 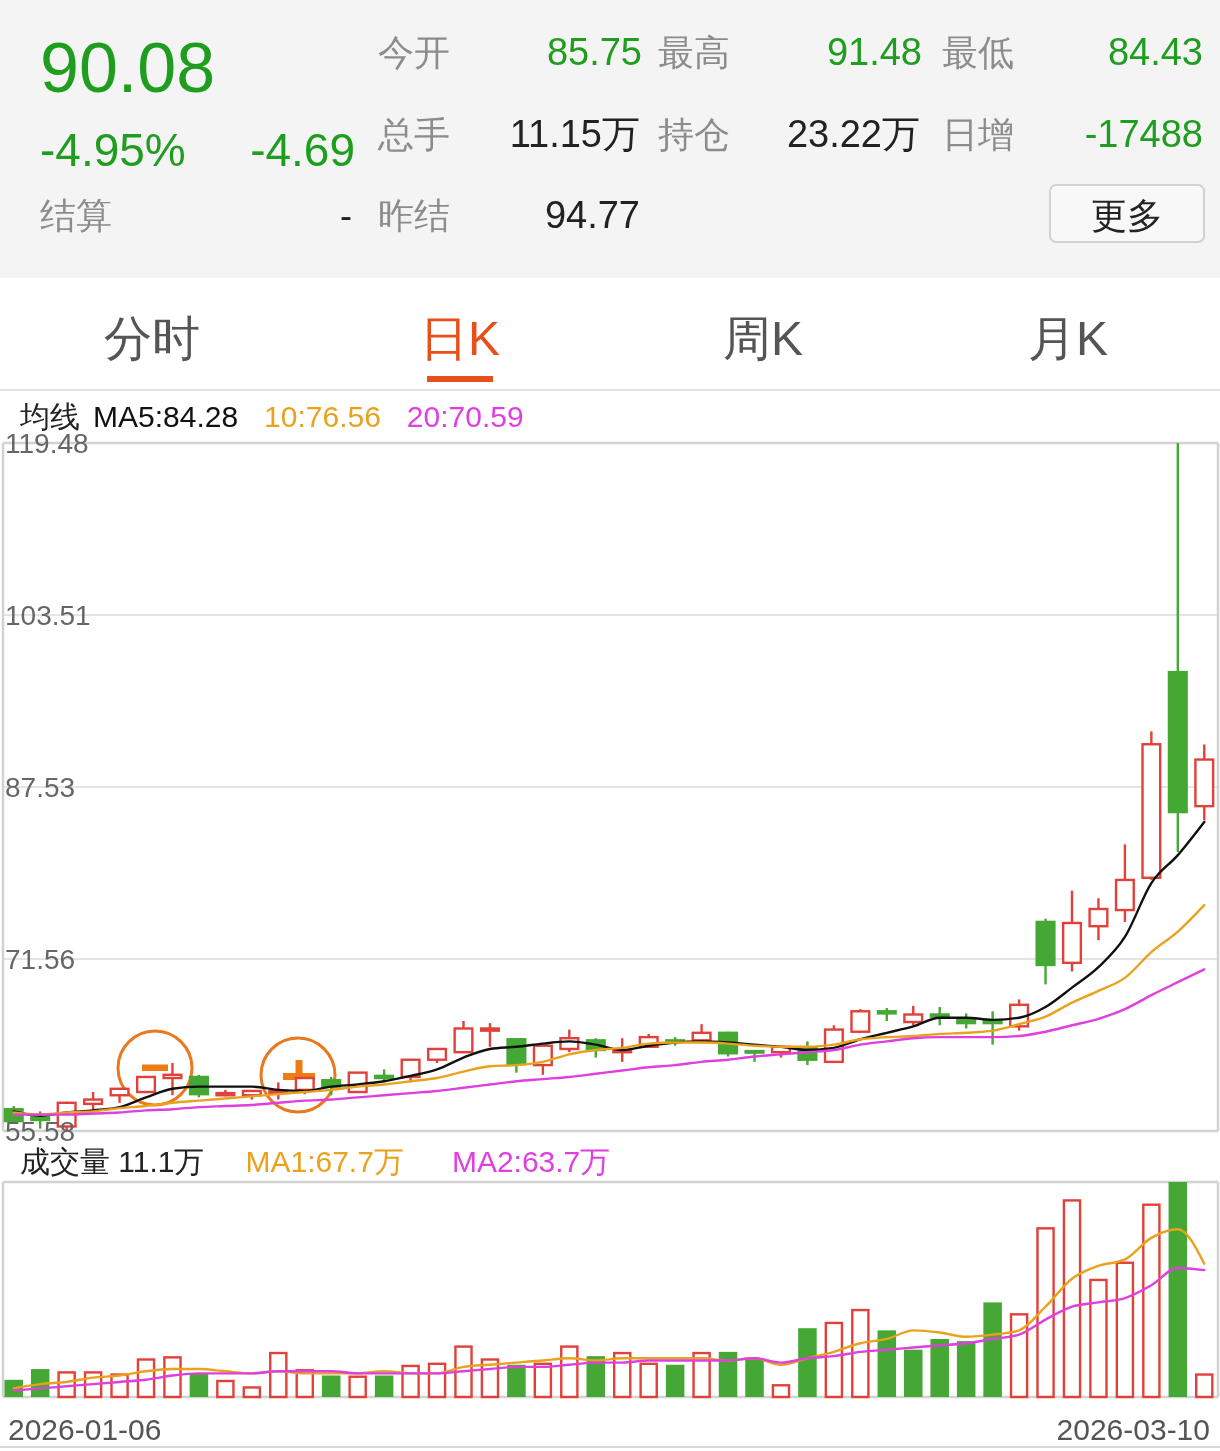 I want to click on text: 昨结, so click(x=414, y=215).